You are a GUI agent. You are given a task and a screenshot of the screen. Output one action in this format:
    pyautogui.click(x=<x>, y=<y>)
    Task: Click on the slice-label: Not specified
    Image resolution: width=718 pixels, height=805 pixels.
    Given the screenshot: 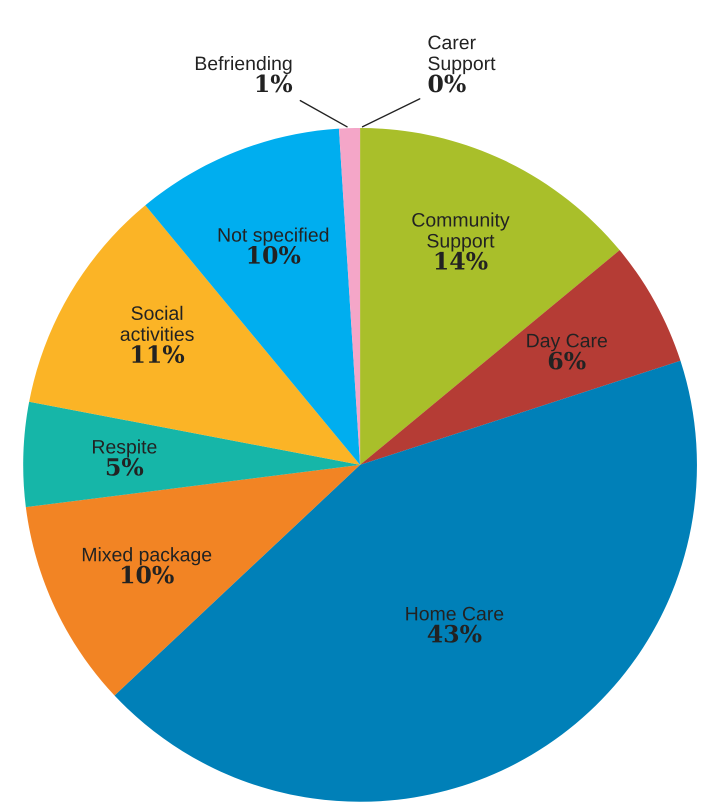 What is the action you would take?
    pyautogui.click(x=273, y=236)
    